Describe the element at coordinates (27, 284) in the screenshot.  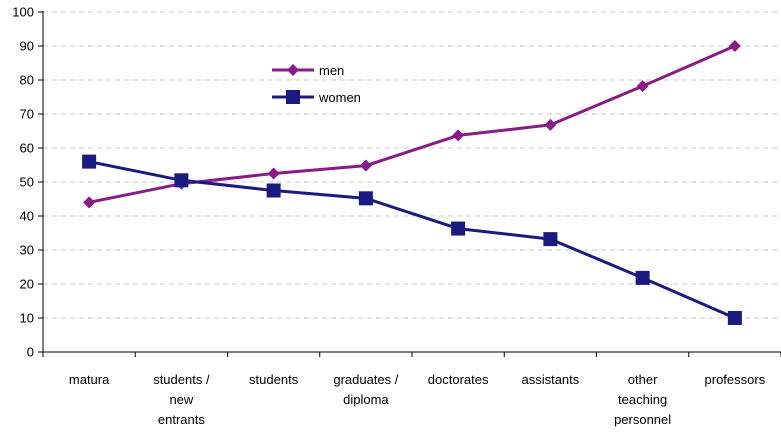
I see `y-tick-label: 20` at that location.